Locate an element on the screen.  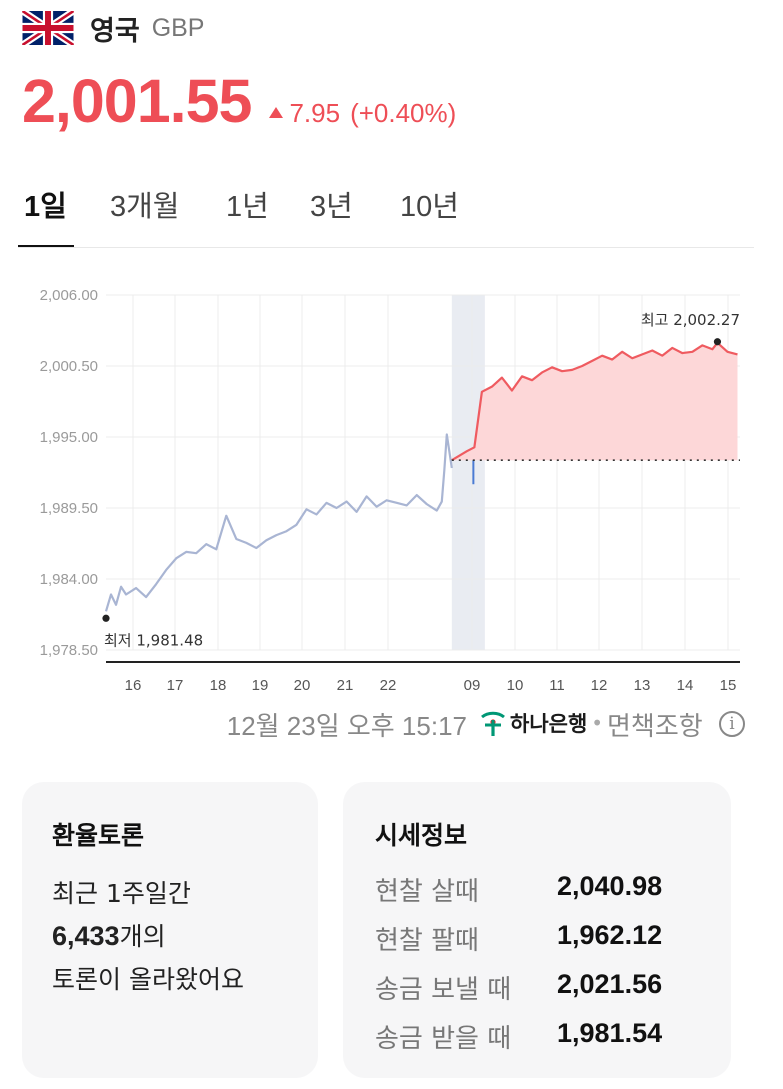
up-triangle-icon is located at coordinates (276, 112).